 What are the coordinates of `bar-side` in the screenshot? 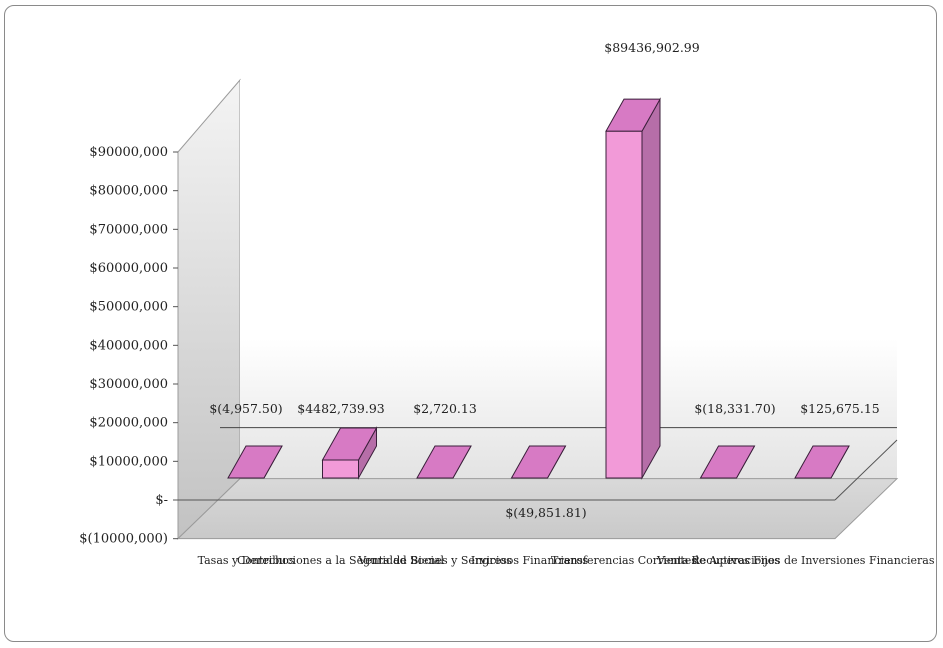 It's located at (651, 288).